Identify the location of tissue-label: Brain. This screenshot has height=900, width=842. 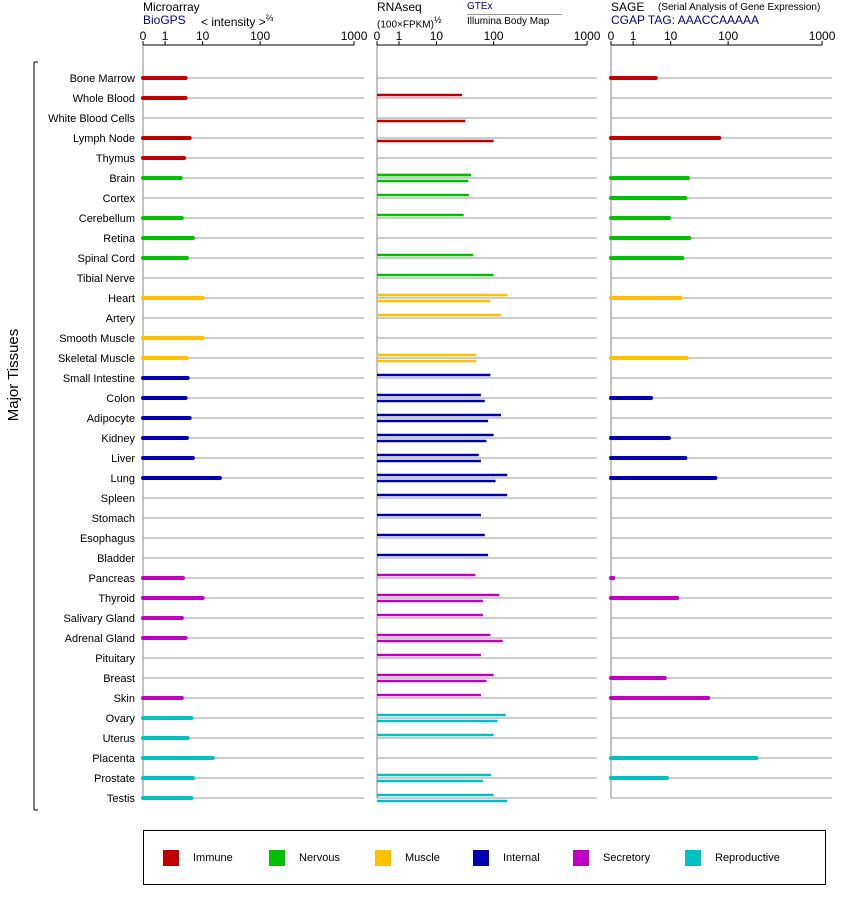
(122, 179).